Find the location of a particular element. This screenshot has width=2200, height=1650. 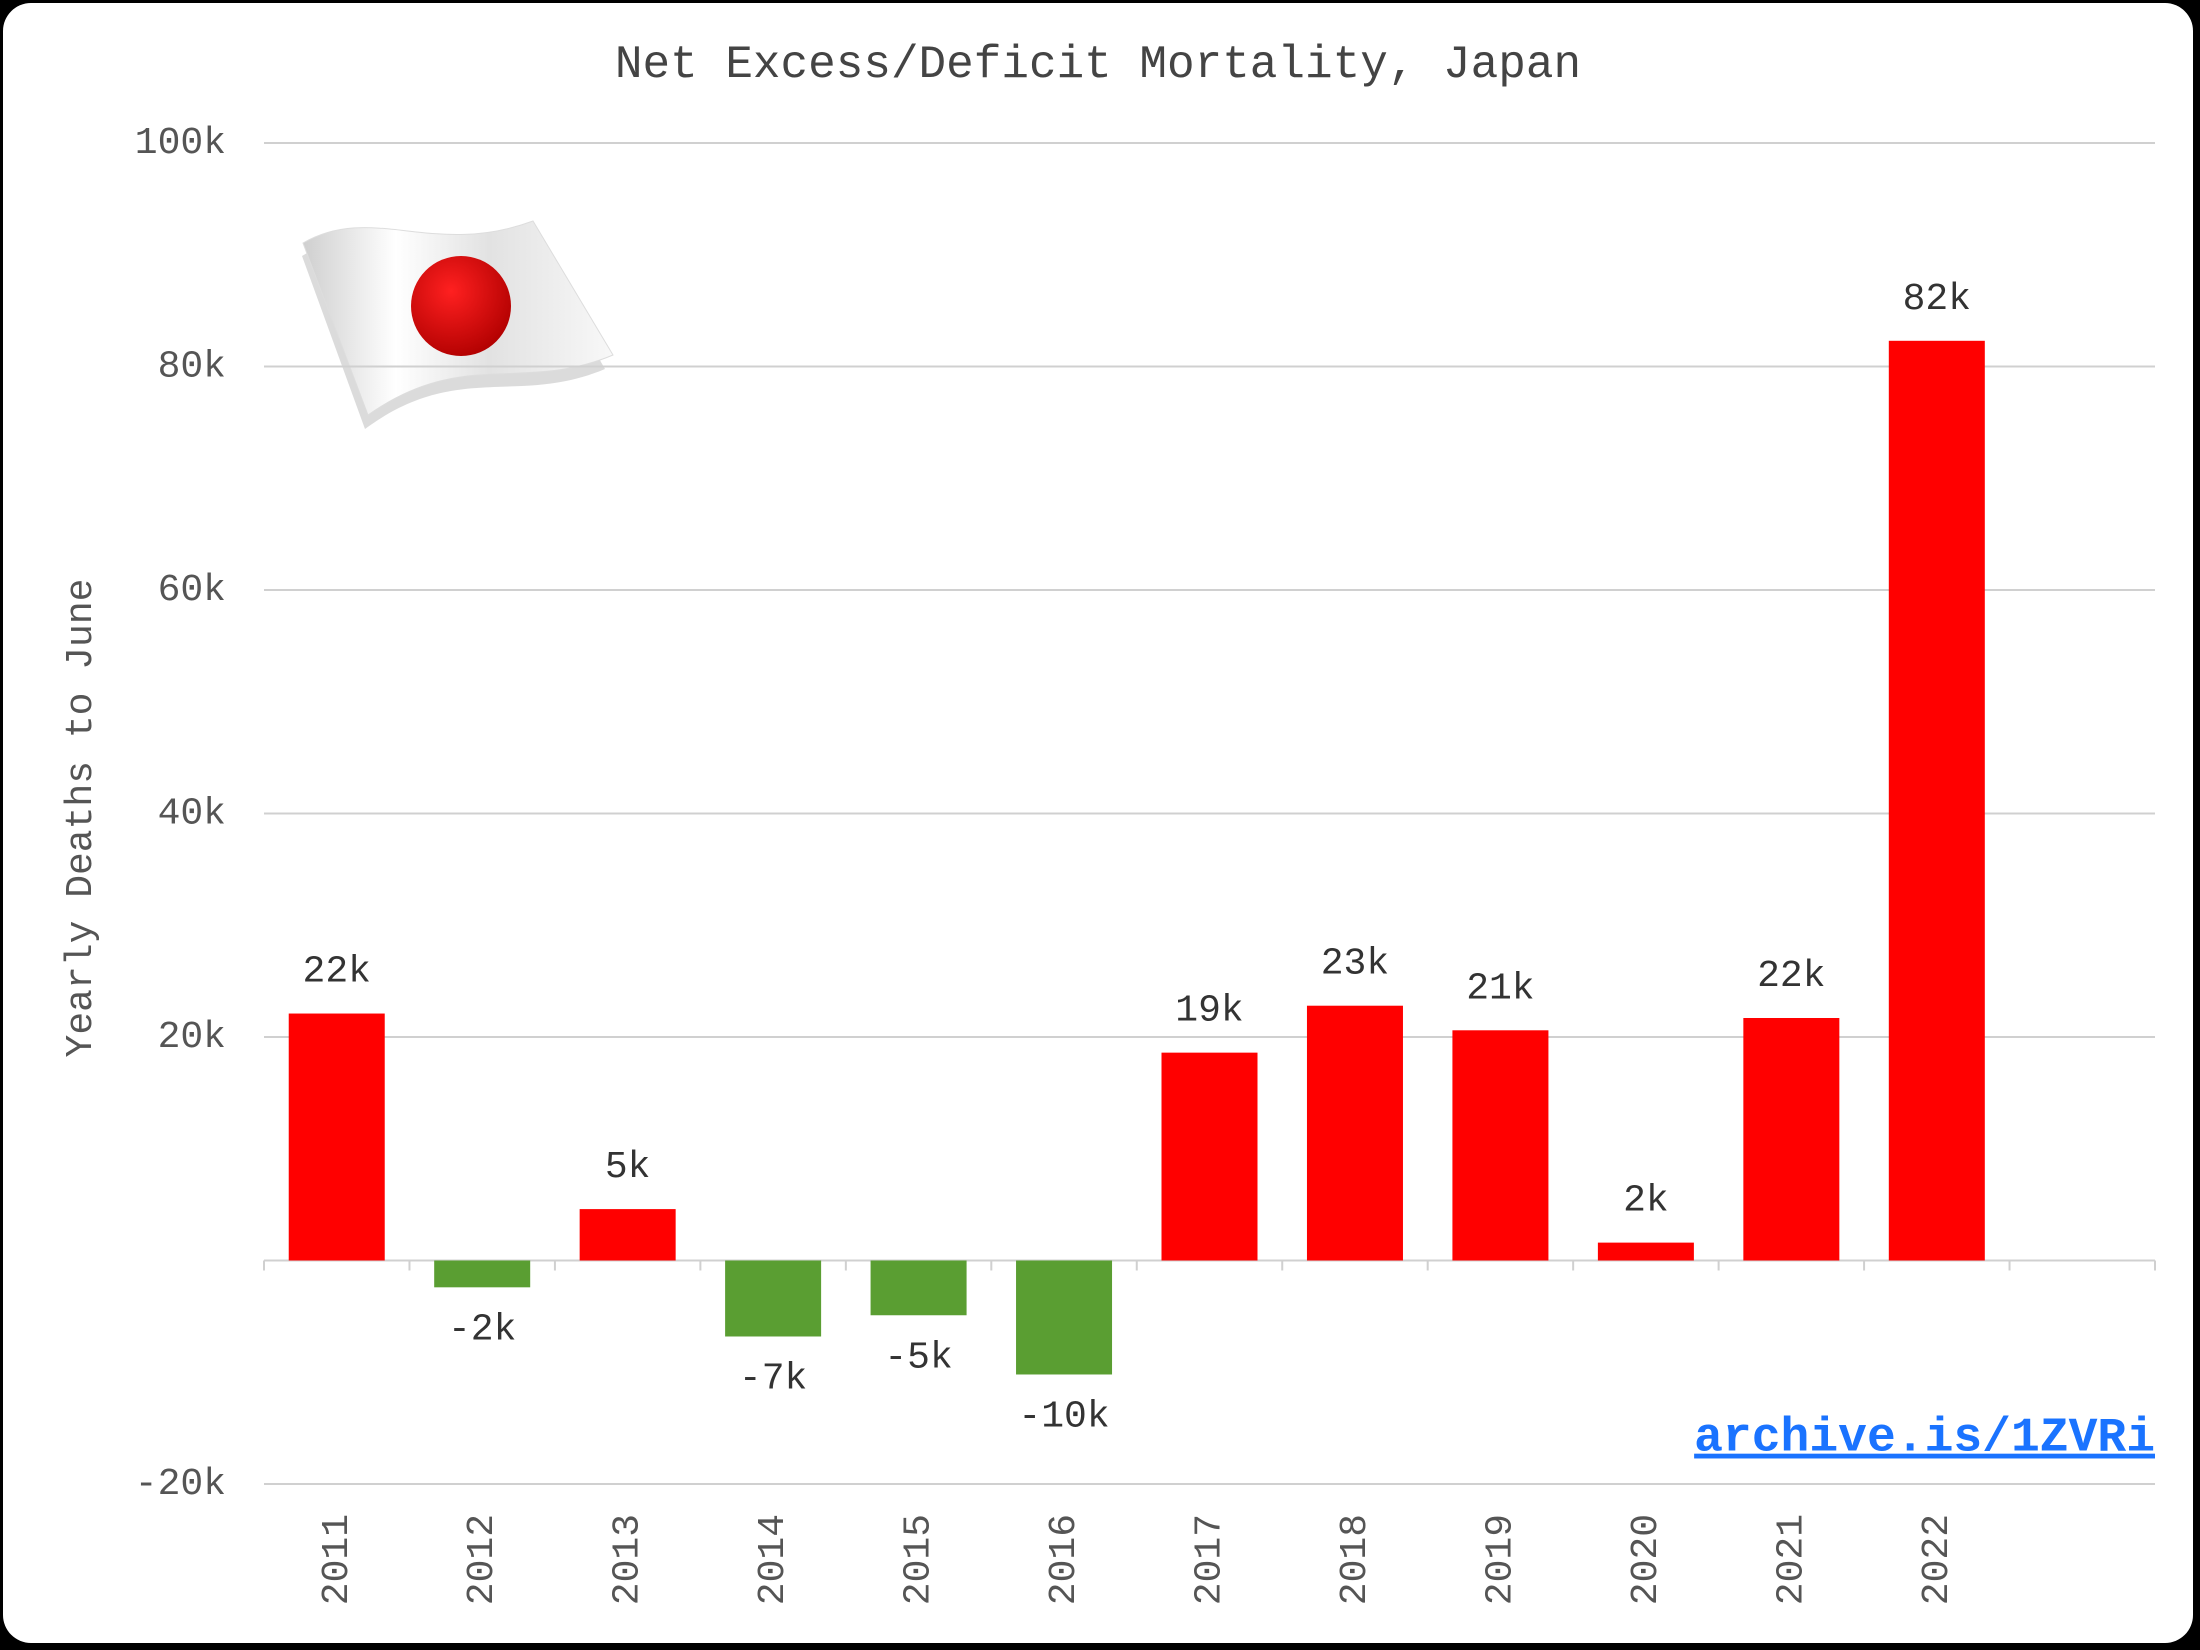

y-tick-label: 100k is located at coordinates (180, 143).